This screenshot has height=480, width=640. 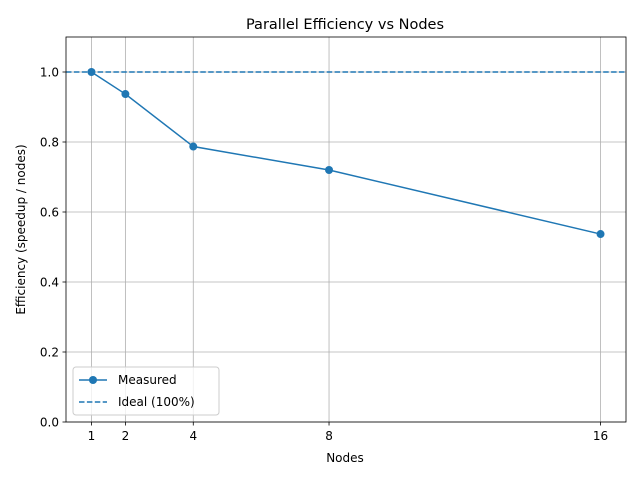 I want to click on legend-measured-marker, so click(x=93, y=380).